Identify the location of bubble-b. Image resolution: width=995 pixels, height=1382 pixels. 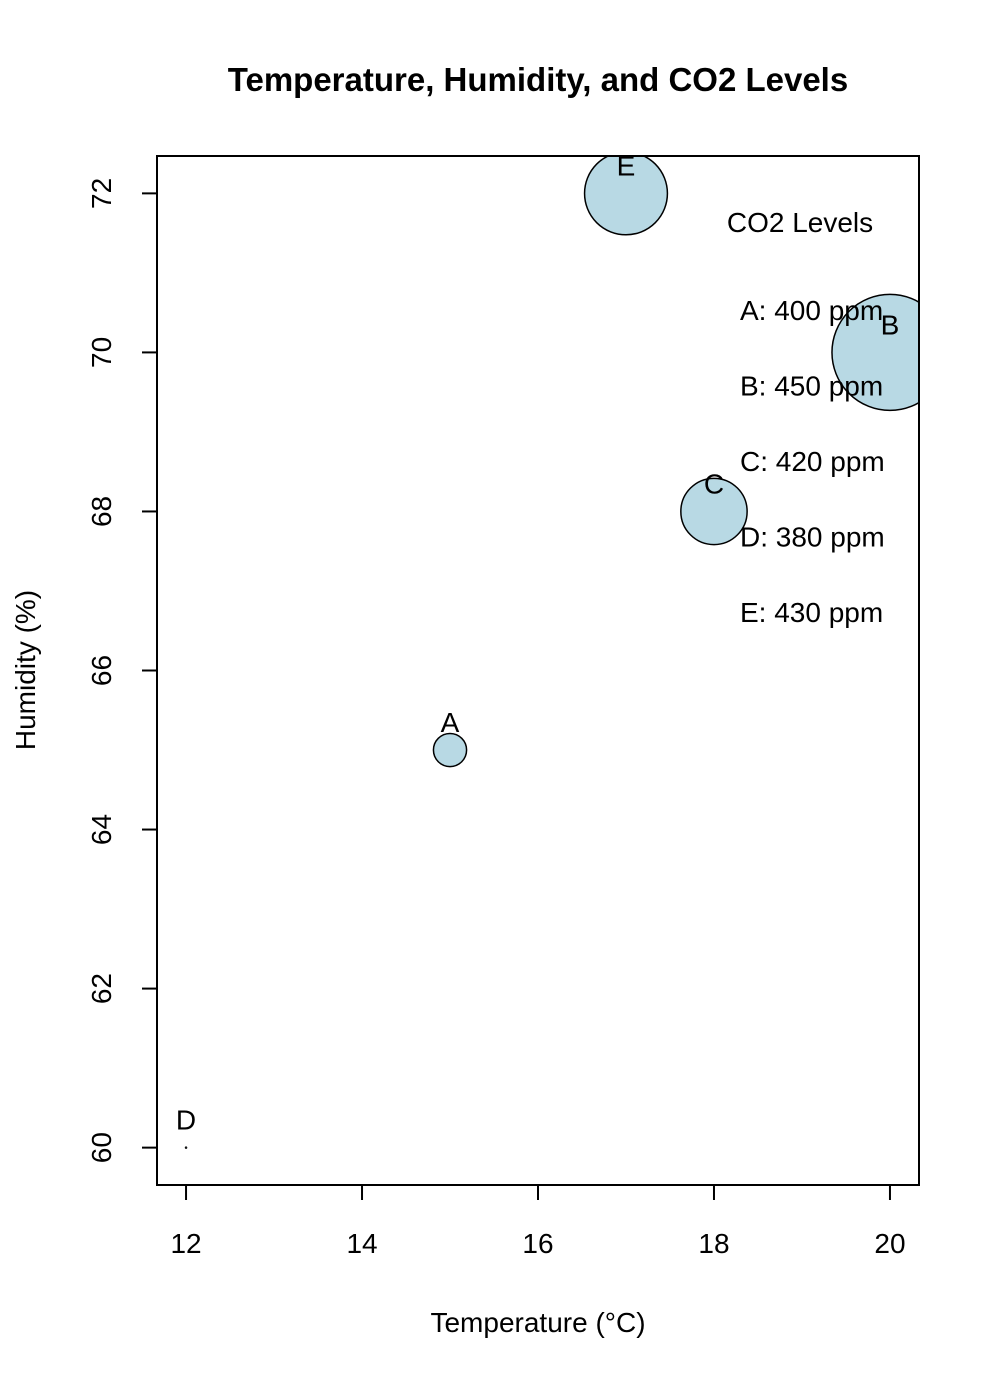
(875, 352).